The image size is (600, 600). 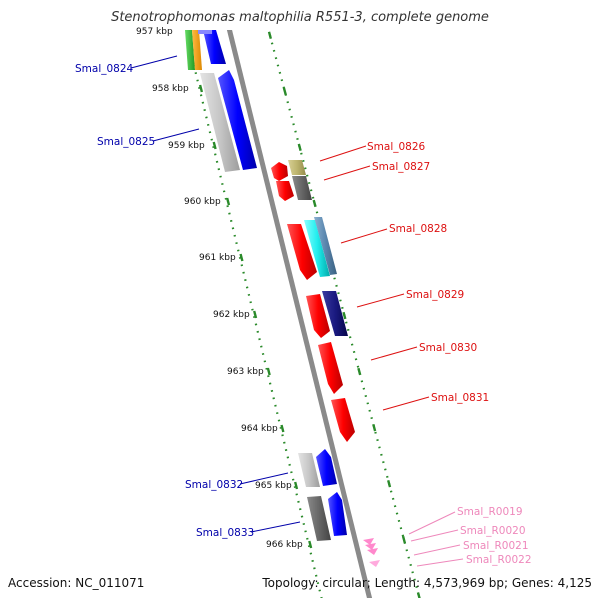 I want to click on scale-label: 963 kbp, so click(x=245, y=372).